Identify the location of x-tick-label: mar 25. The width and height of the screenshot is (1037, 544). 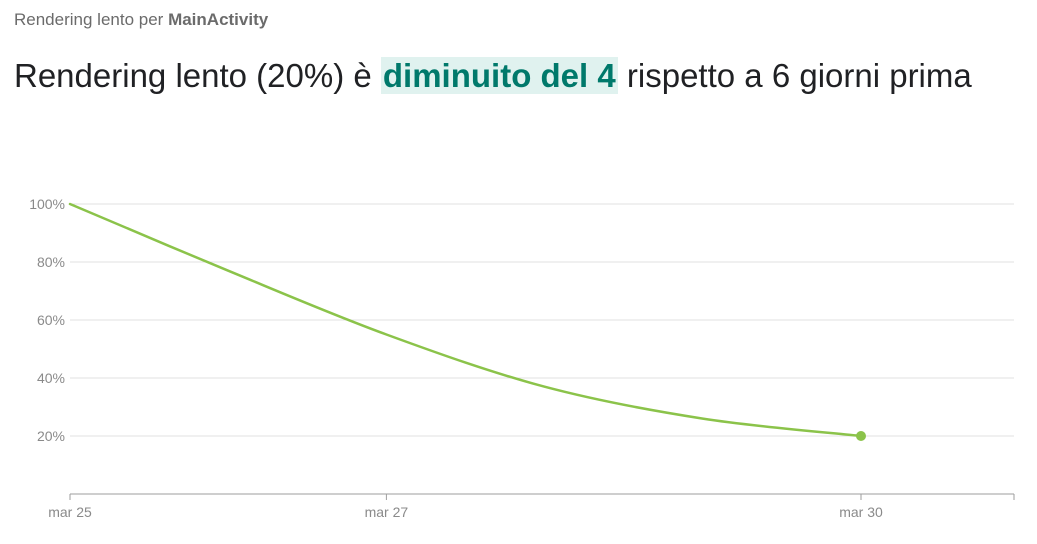
(70, 512).